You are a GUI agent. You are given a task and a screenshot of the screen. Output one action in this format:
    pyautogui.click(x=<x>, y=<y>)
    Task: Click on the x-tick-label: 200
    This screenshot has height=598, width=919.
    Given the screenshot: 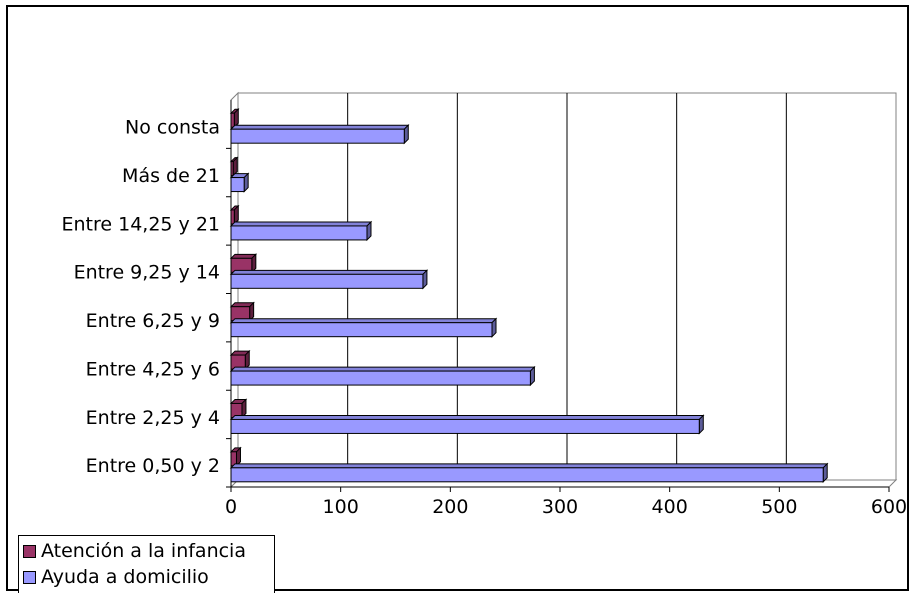 What is the action you would take?
    pyautogui.click(x=450, y=507)
    